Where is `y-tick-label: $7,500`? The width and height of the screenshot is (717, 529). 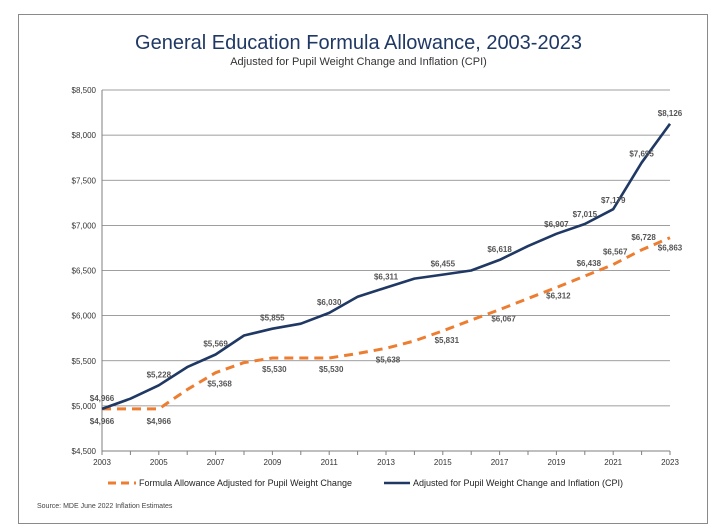
y-tick-label: $7,500 is located at coordinates (84, 180).